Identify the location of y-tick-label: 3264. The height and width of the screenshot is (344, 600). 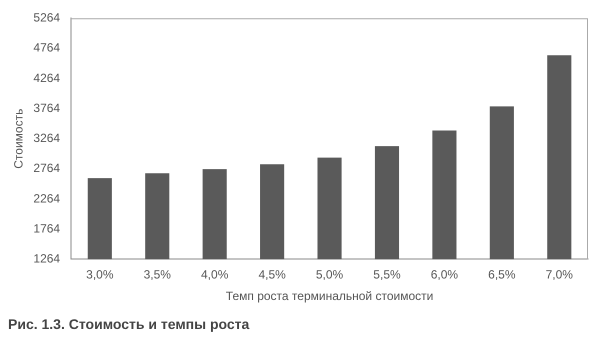
(46, 138).